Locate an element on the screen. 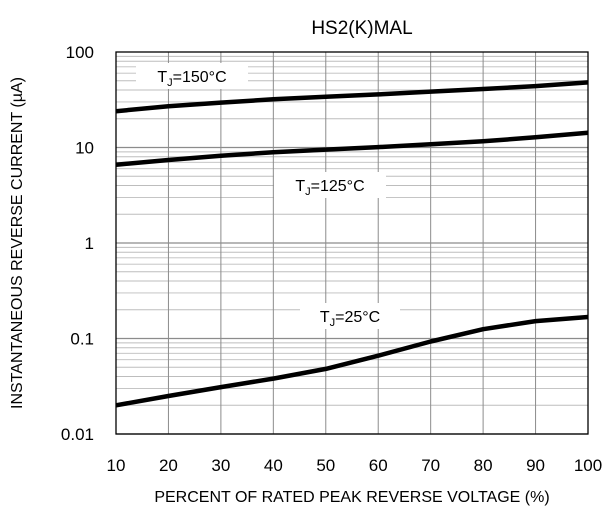 This screenshot has width=606, height=511. y-tick-labels: 0.01 0.1 1 10 100 is located at coordinates (77, 243).